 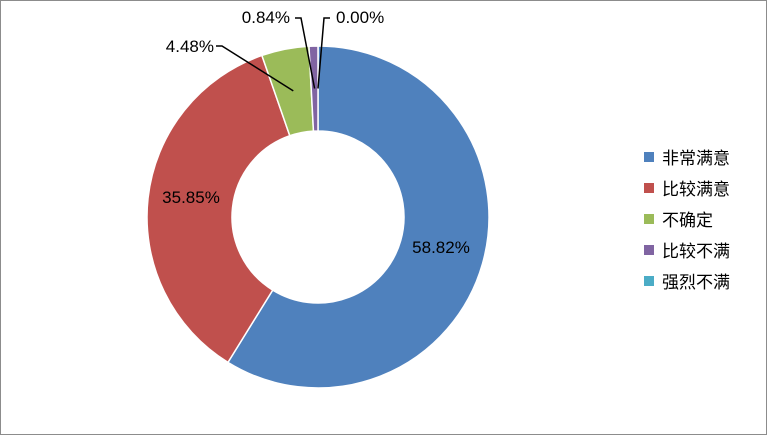 What do you see at coordinates (696, 190) in the screenshot?
I see `legend-label: 比较满意` at bounding box center [696, 190].